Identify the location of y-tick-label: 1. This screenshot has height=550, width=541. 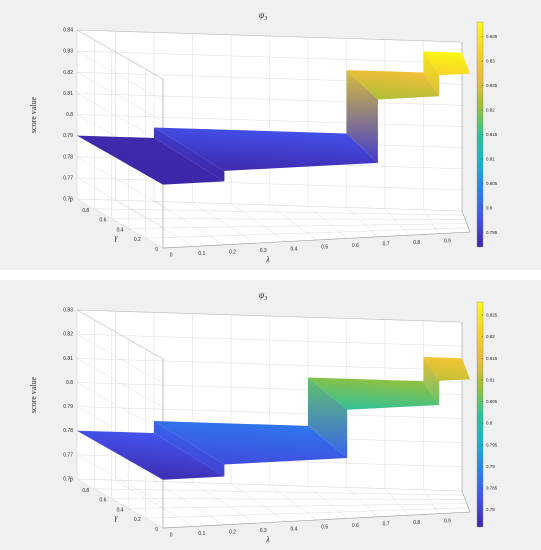
(70, 481).